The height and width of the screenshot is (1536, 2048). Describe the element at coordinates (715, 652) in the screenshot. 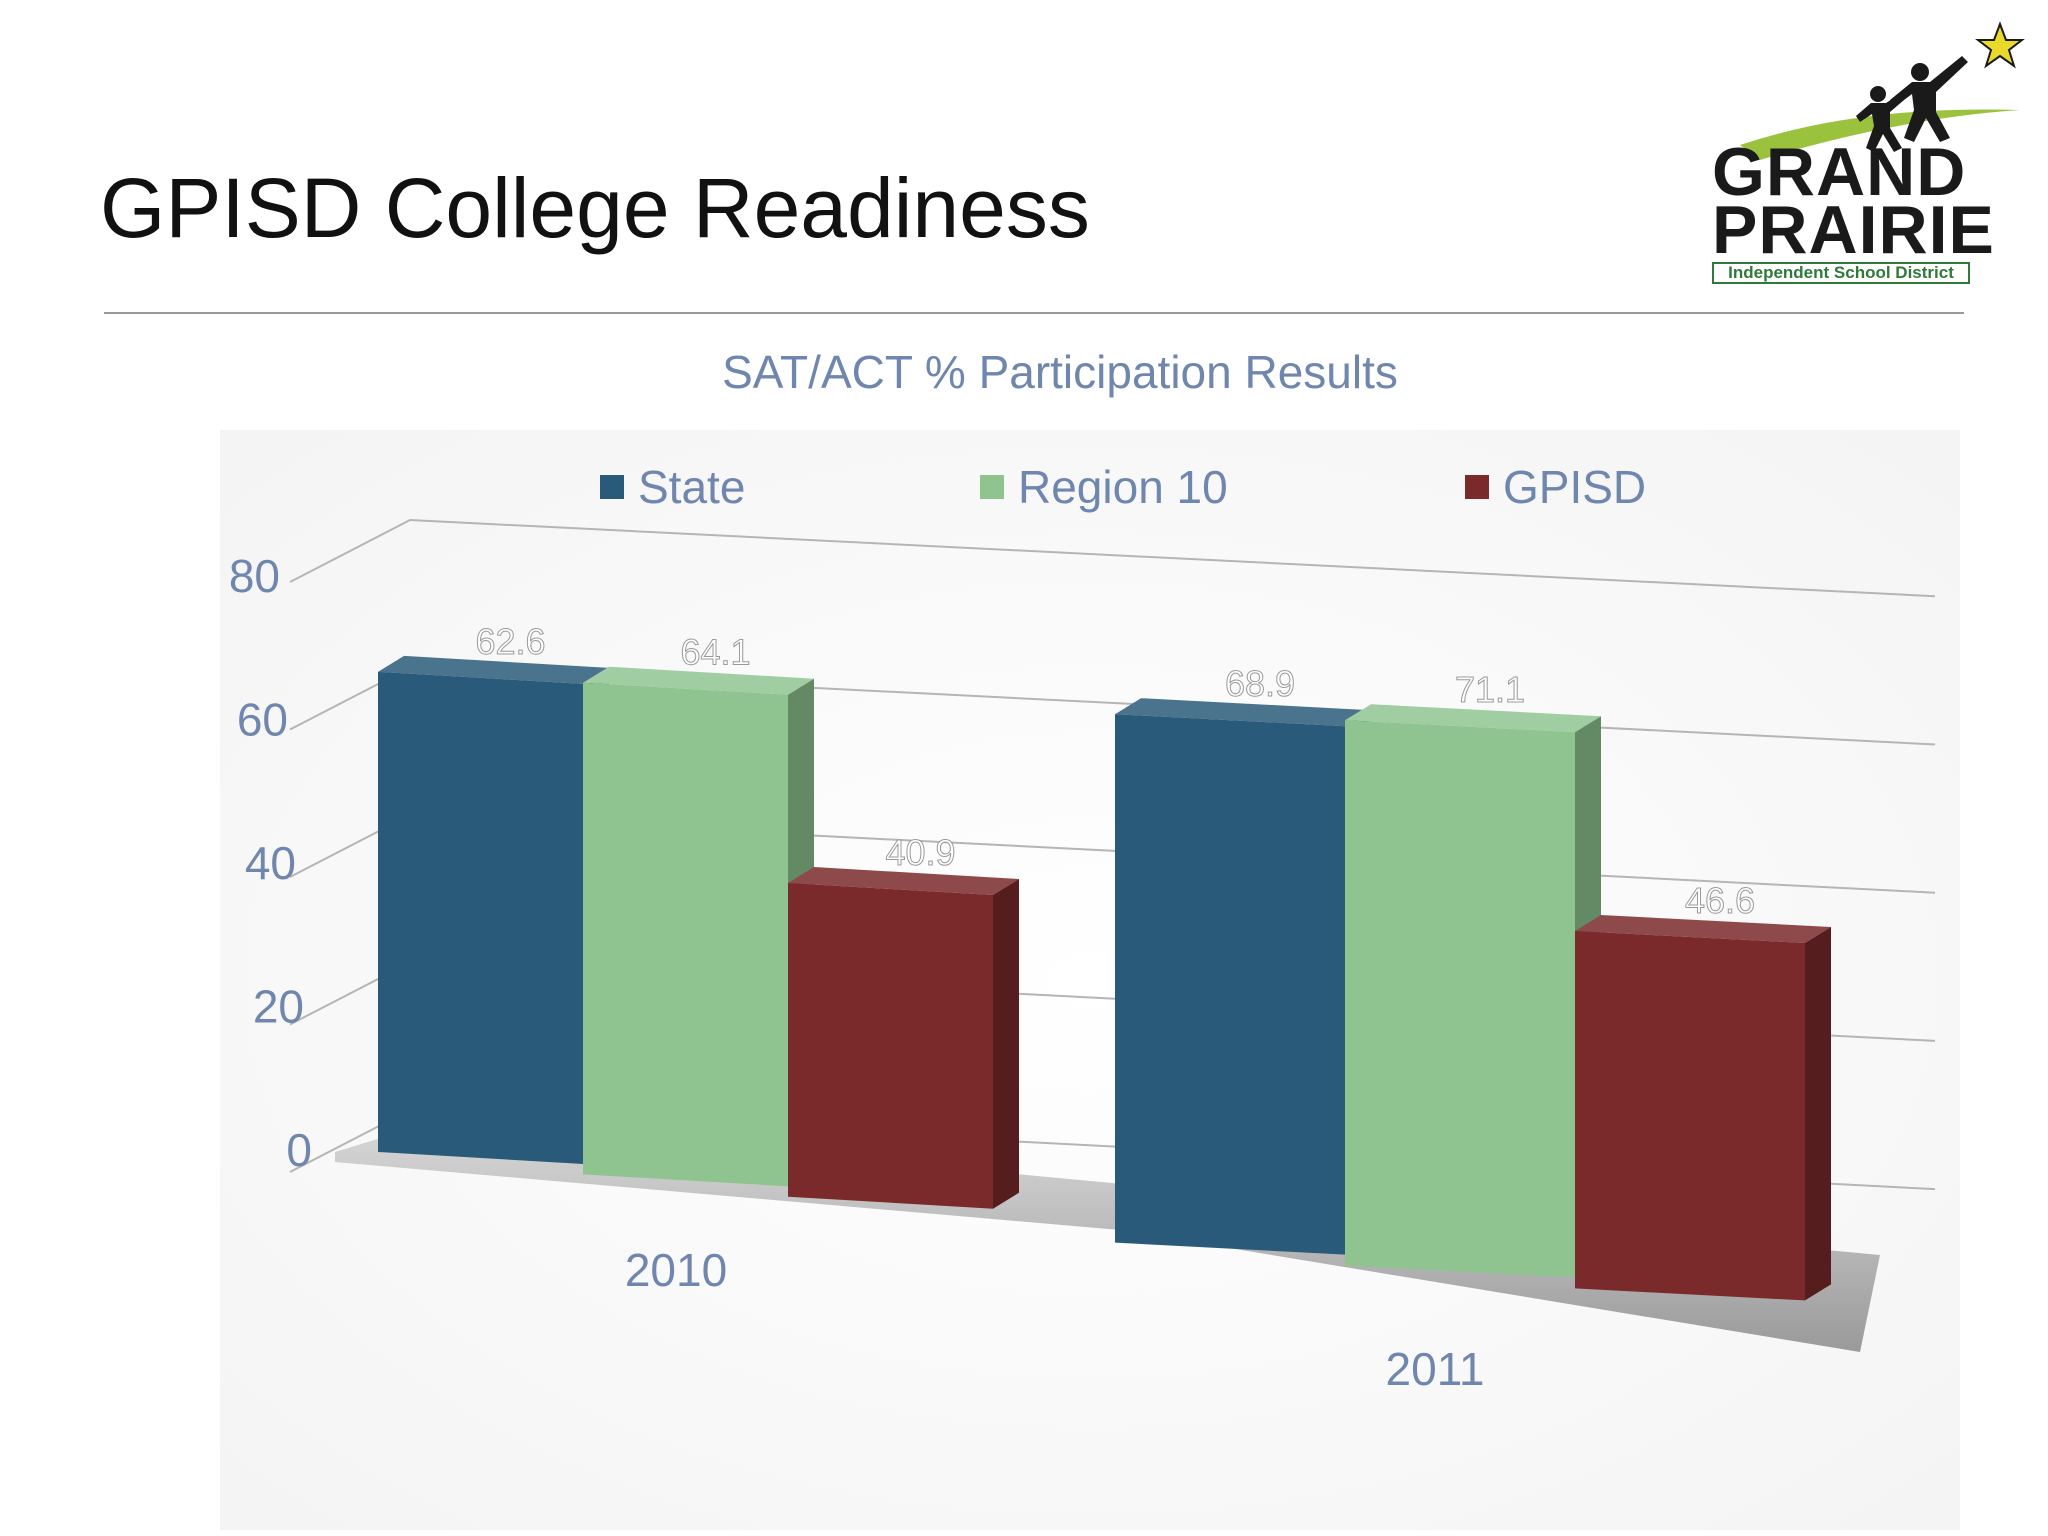

I see `bar-value-label: 64.1` at that location.